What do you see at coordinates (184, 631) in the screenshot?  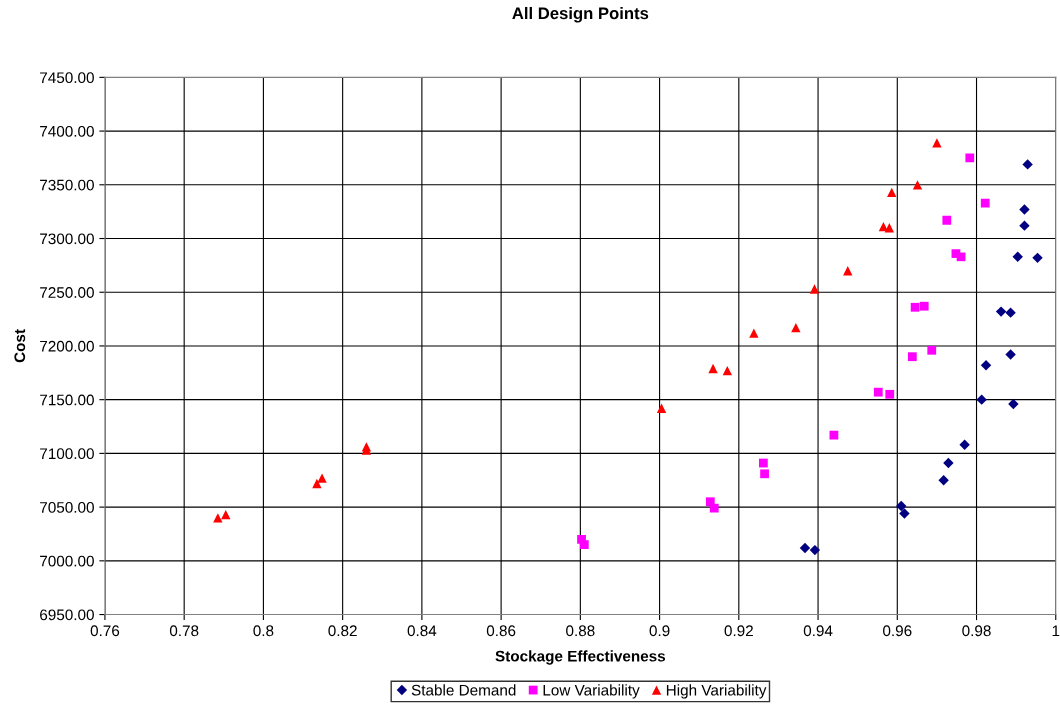 I see `x-tick-label: 0.78` at bounding box center [184, 631].